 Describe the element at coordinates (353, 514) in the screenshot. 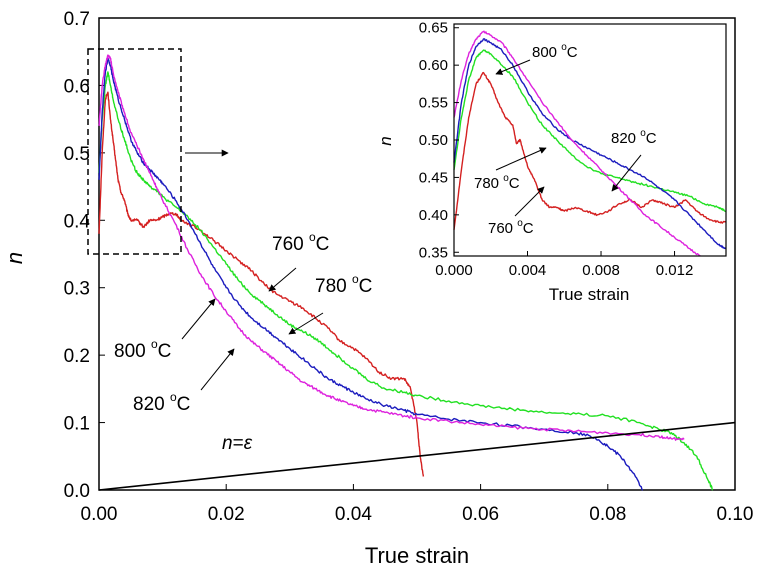

I see `main-x-tick-label: 0.04` at that location.